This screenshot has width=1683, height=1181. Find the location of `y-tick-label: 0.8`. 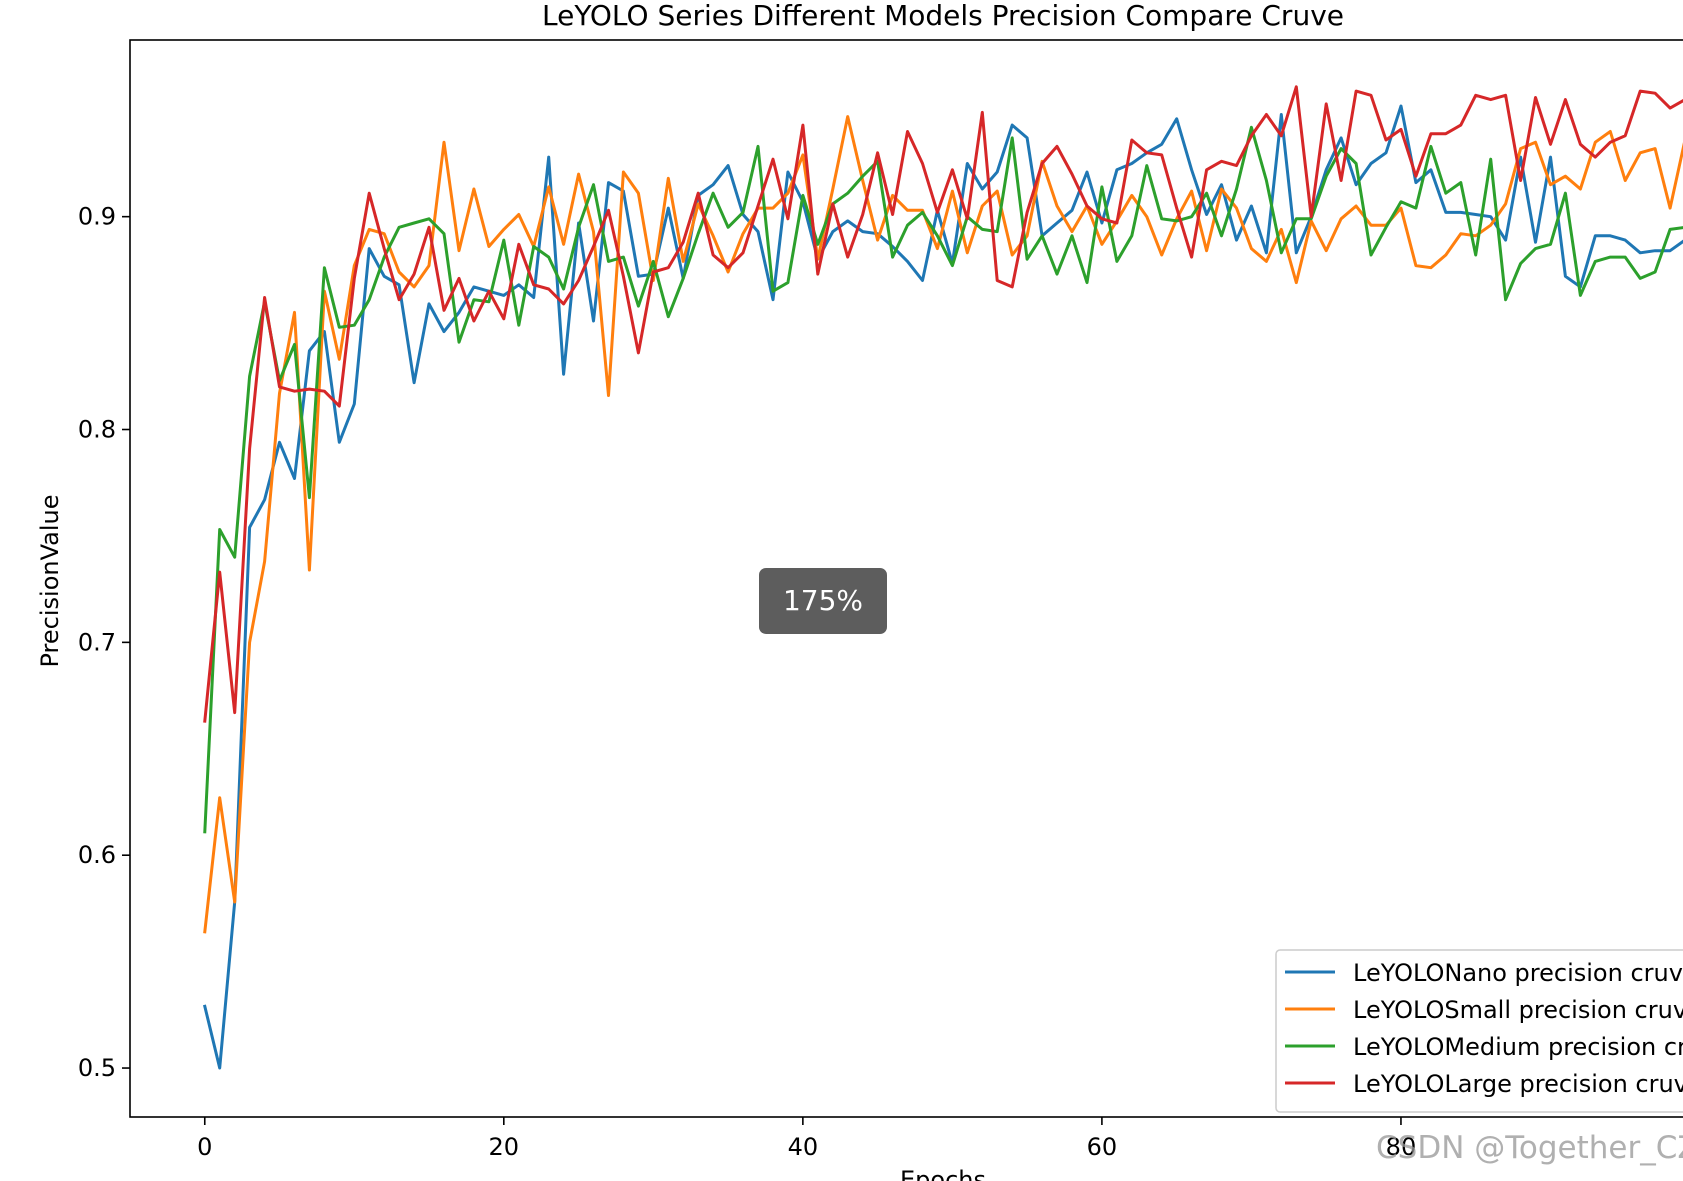

y-tick-label: 0.8 is located at coordinates (97, 430).